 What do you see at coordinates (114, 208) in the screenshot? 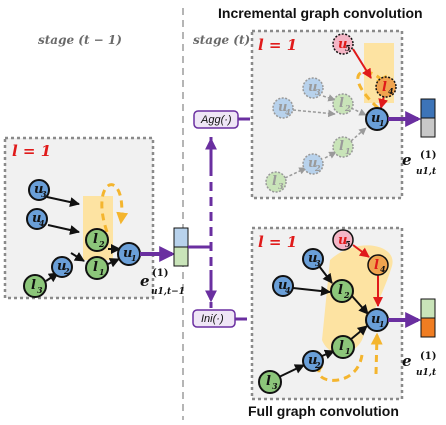
I see `prev-self-loop` at bounding box center [114, 208].